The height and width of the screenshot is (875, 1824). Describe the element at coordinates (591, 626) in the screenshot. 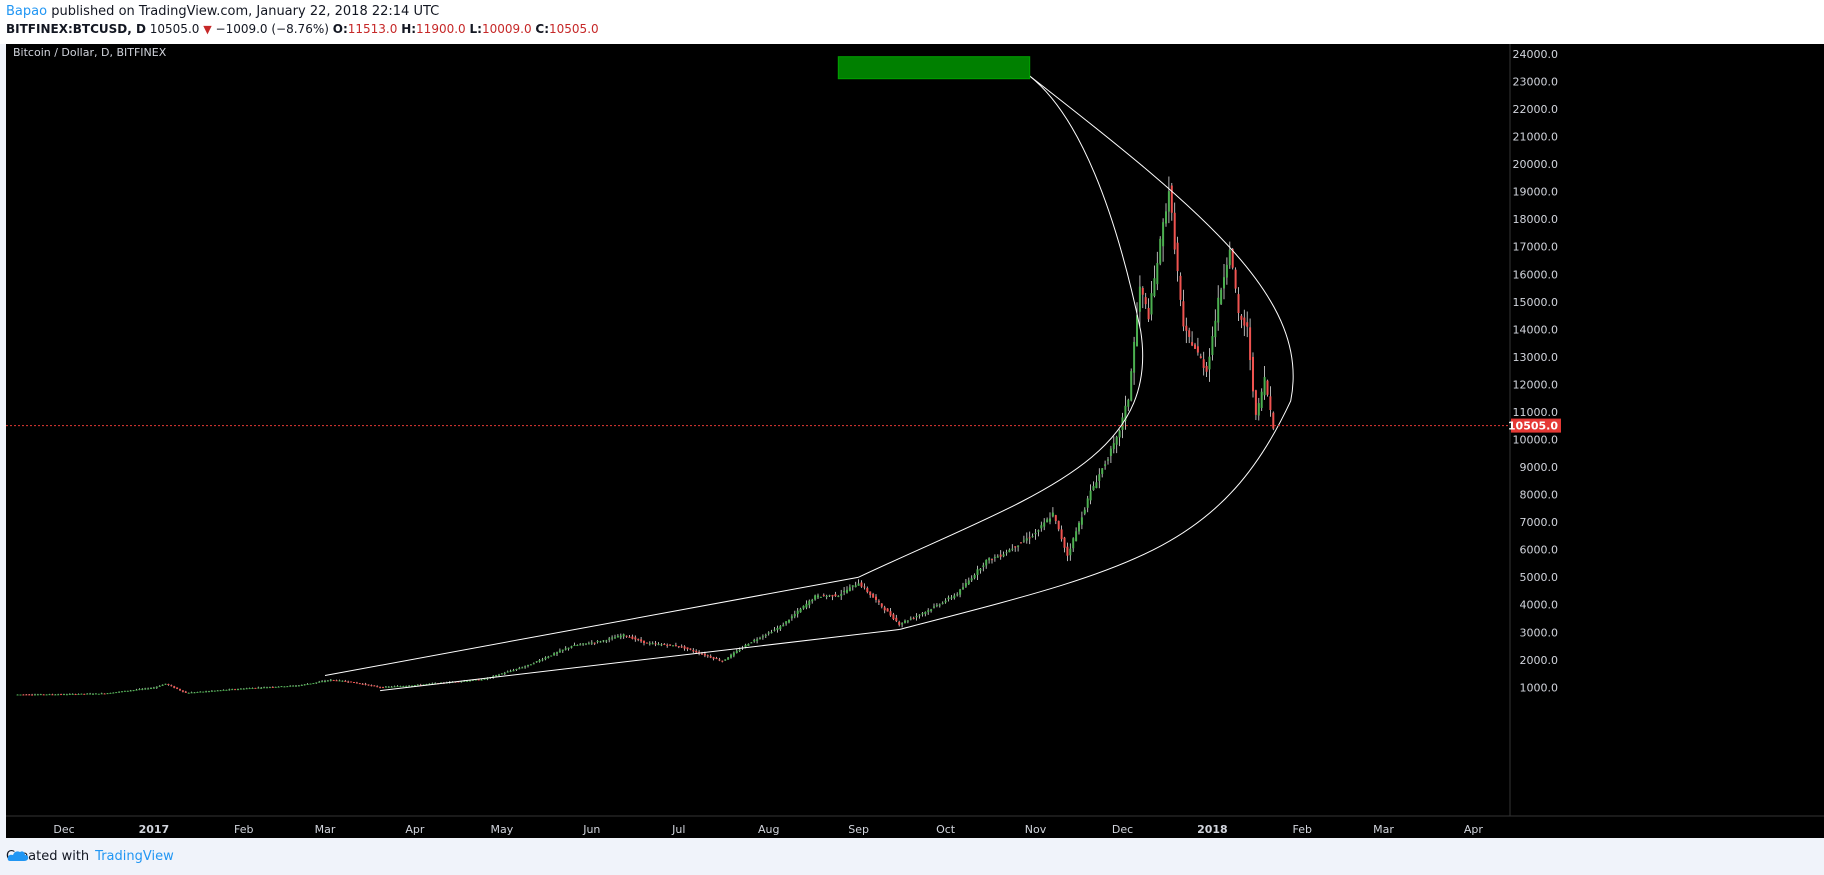

I see `channel-upper-line` at that location.